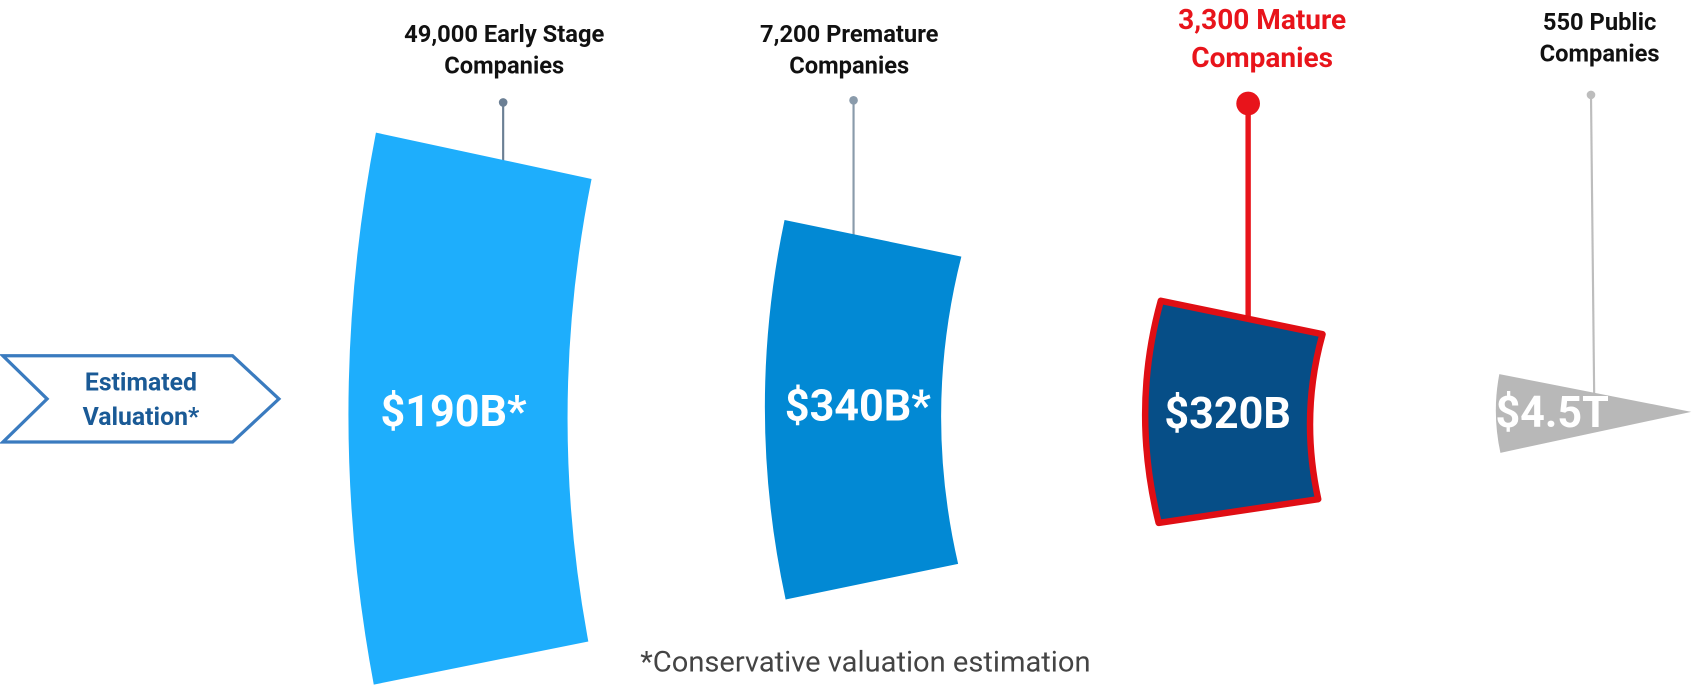 This screenshot has height=690, width=1692. I want to click on stage-label: 550 Public, so click(1599, 22).